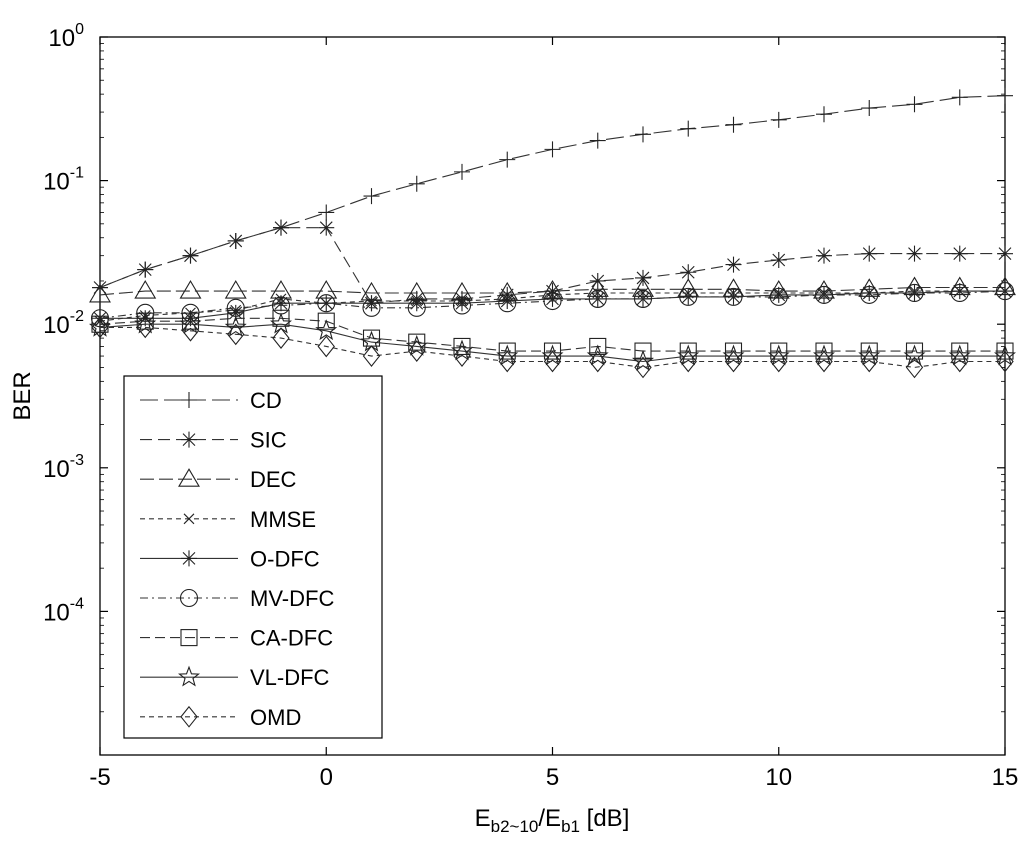 Image resolution: width=1024 pixels, height=845 pixels. Describe the element at coordinates (66, 36) in the screenshot. I see `y-tick-label: 10⁰` at that location.